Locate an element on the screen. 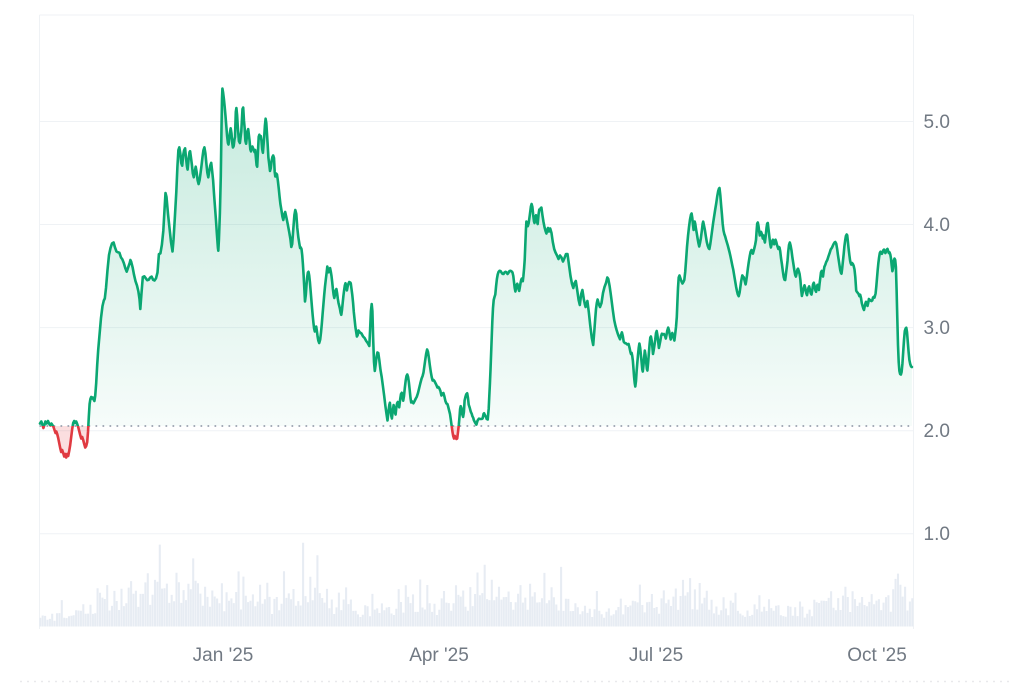 This screenshot has height=683, width=1024. svg-text: 1.0 is located at coordinates (937, 534).